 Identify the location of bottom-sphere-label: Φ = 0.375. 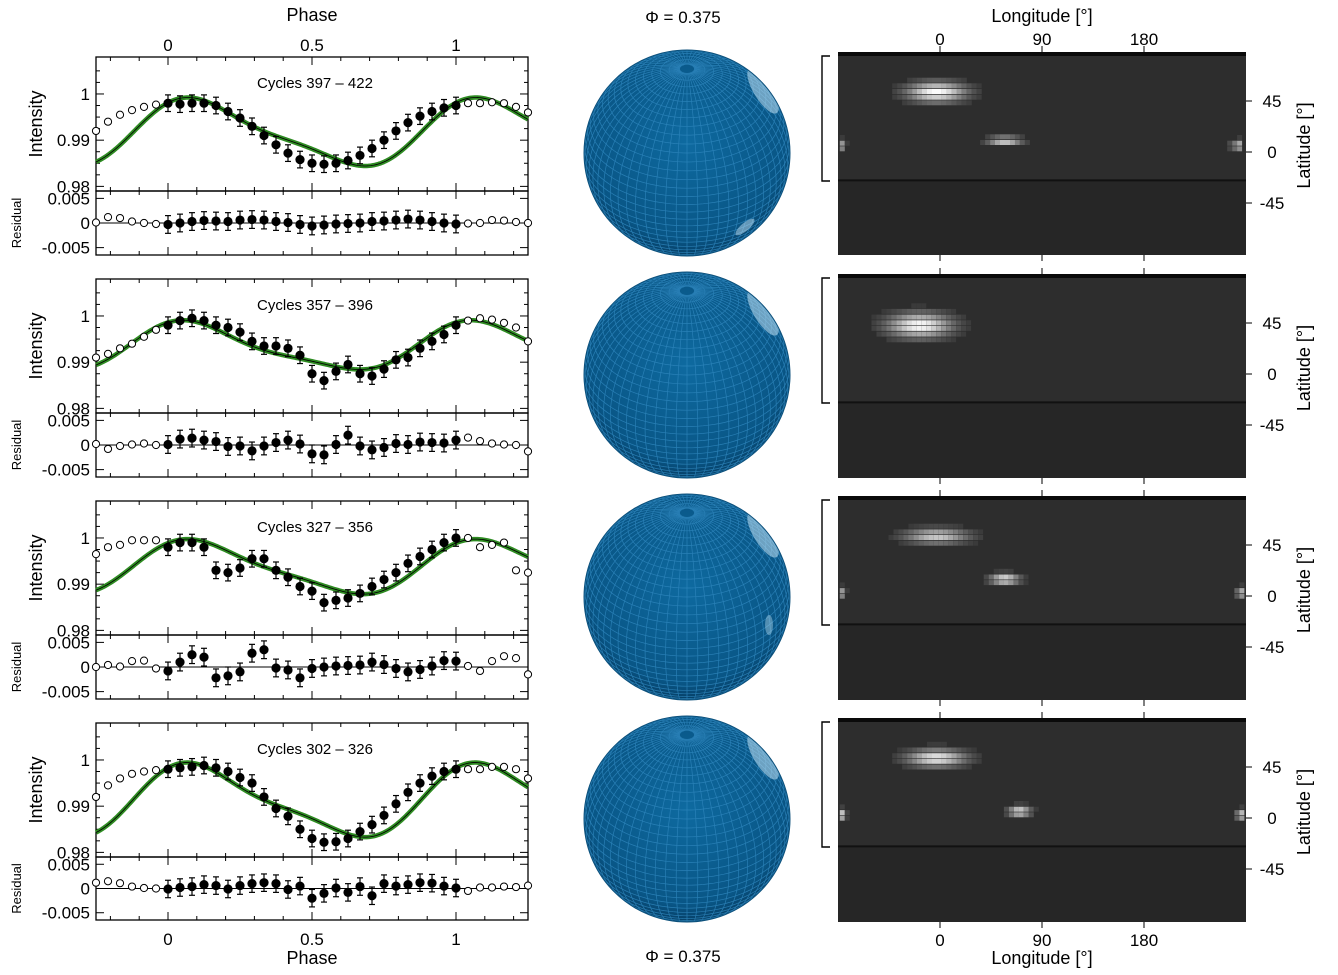
(682, 956).